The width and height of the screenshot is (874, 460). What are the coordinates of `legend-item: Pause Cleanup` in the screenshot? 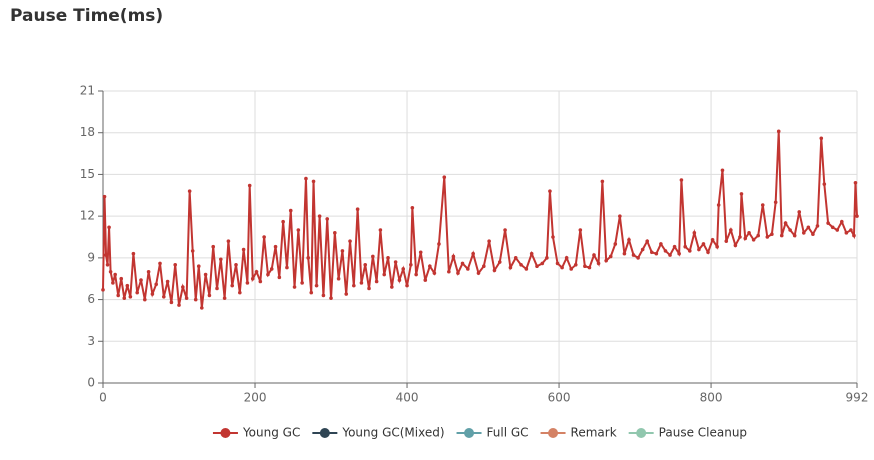 It's located at (687, 433).